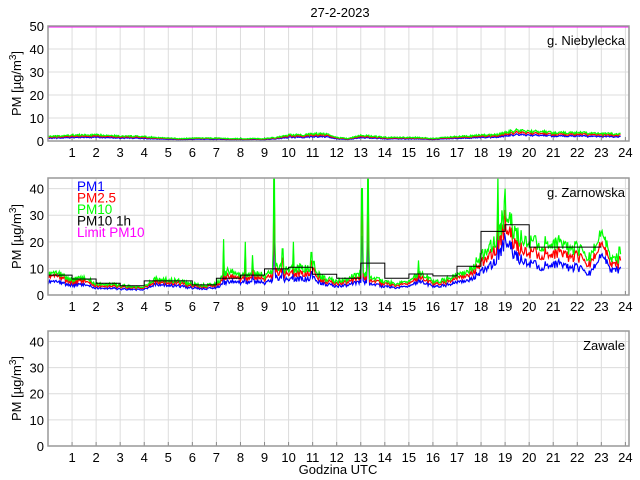 This screenshot has height=480, width=640. I want to click on series-pm1-line, so click(334, 137).